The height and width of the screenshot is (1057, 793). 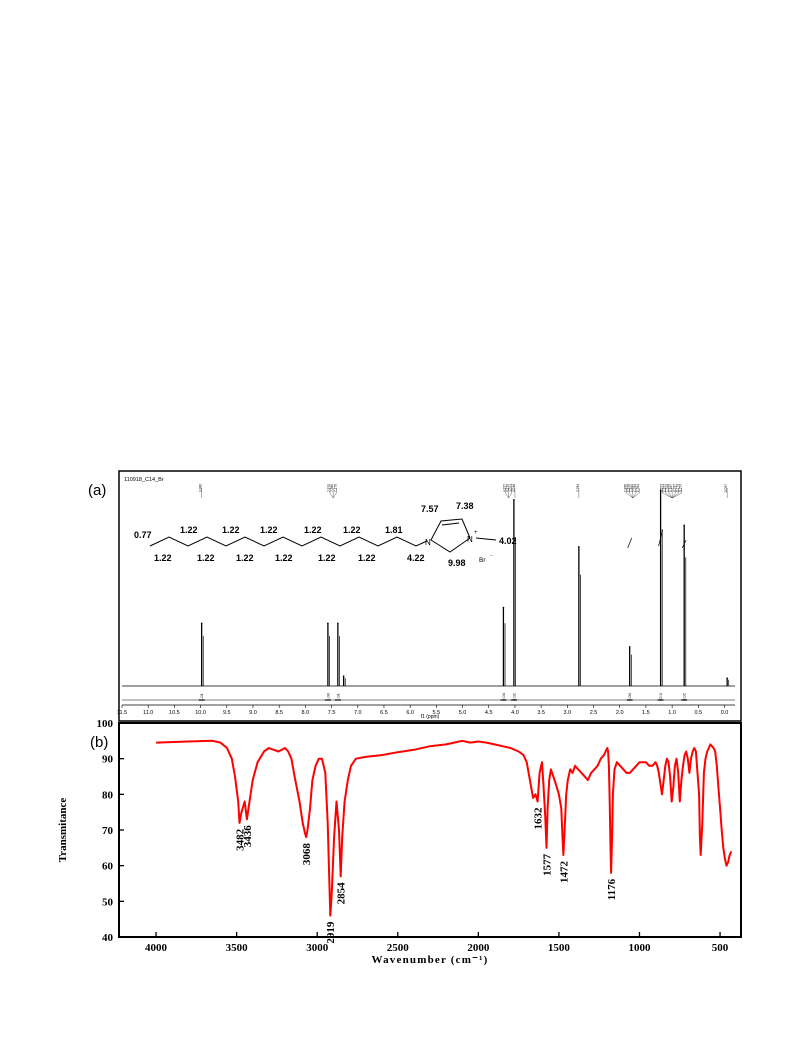 What do you see at coordinates (200, 713) in the screenshot?
I see `nmr-x-tick-label: 10.0` at bounding box center [200, 713].